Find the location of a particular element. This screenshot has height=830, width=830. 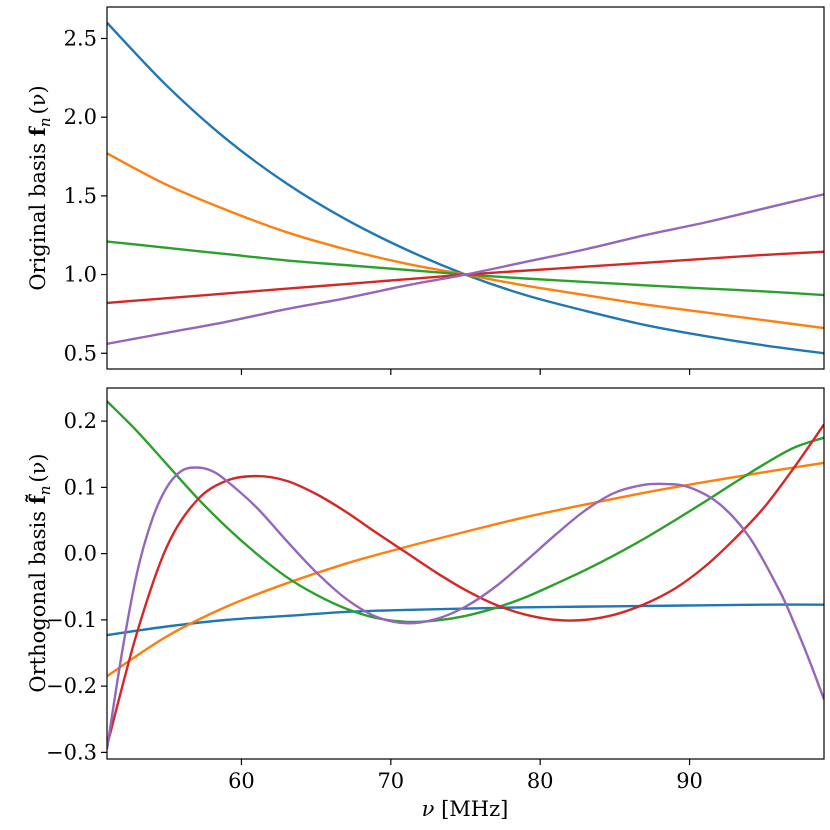

bottom-ylabel: Orthogonal basis f̃n(ν) is located at coordinates (39, 572).